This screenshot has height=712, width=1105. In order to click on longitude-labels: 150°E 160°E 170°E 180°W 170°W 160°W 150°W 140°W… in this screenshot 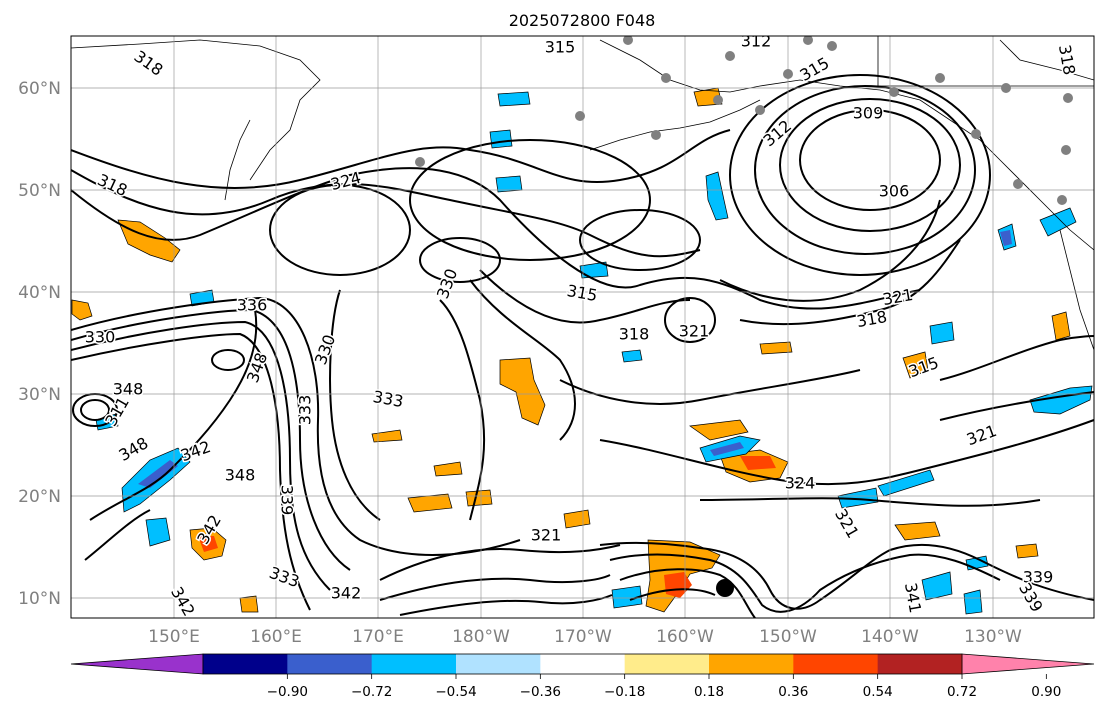, I will do `click(585, 637)`.